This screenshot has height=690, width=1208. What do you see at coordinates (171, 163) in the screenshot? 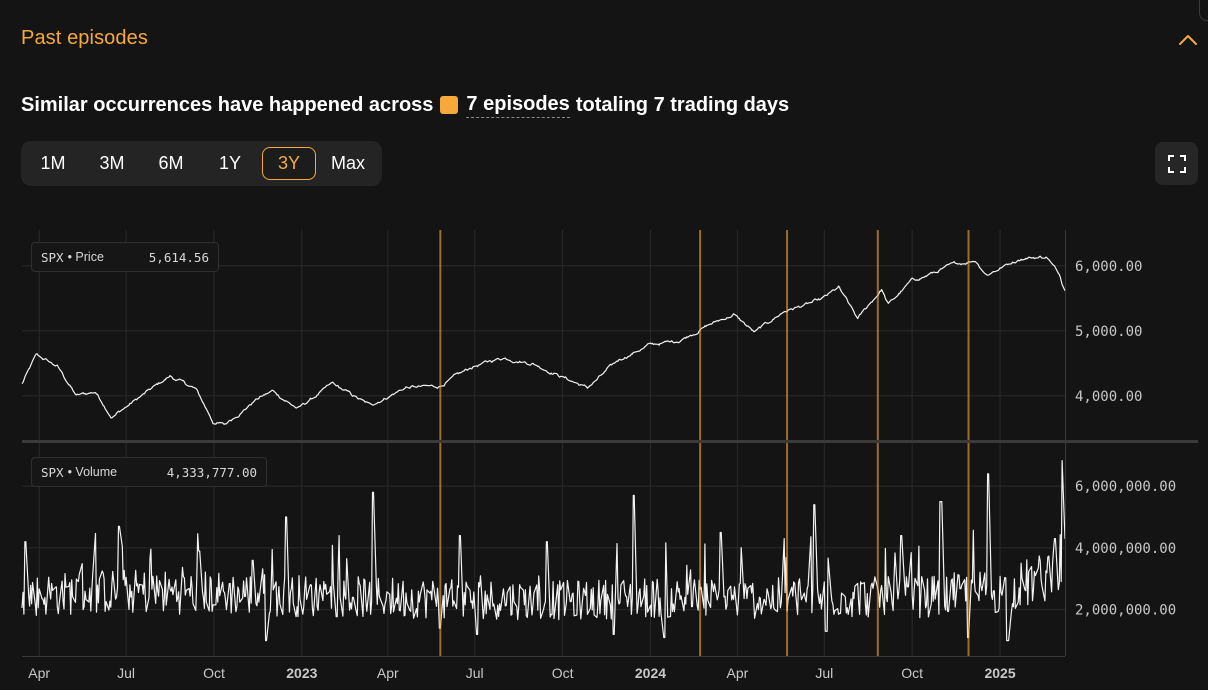
I see `range-button-6m: 6M` at bounding box center [171, 163].